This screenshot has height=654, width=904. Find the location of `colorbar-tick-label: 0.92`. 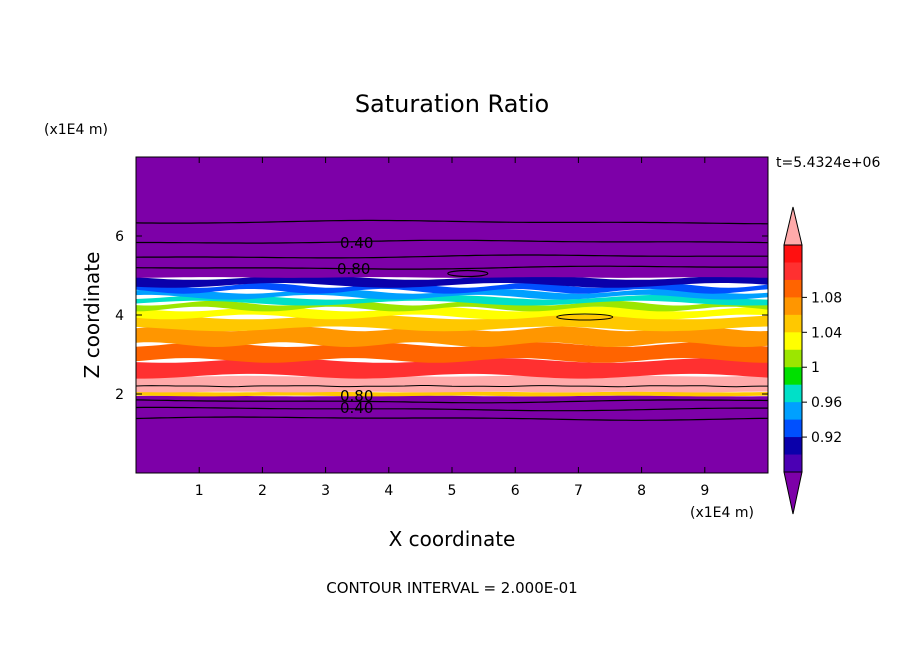

colorbar-tick-label: 0.92 is located at coordinates (826, 438).